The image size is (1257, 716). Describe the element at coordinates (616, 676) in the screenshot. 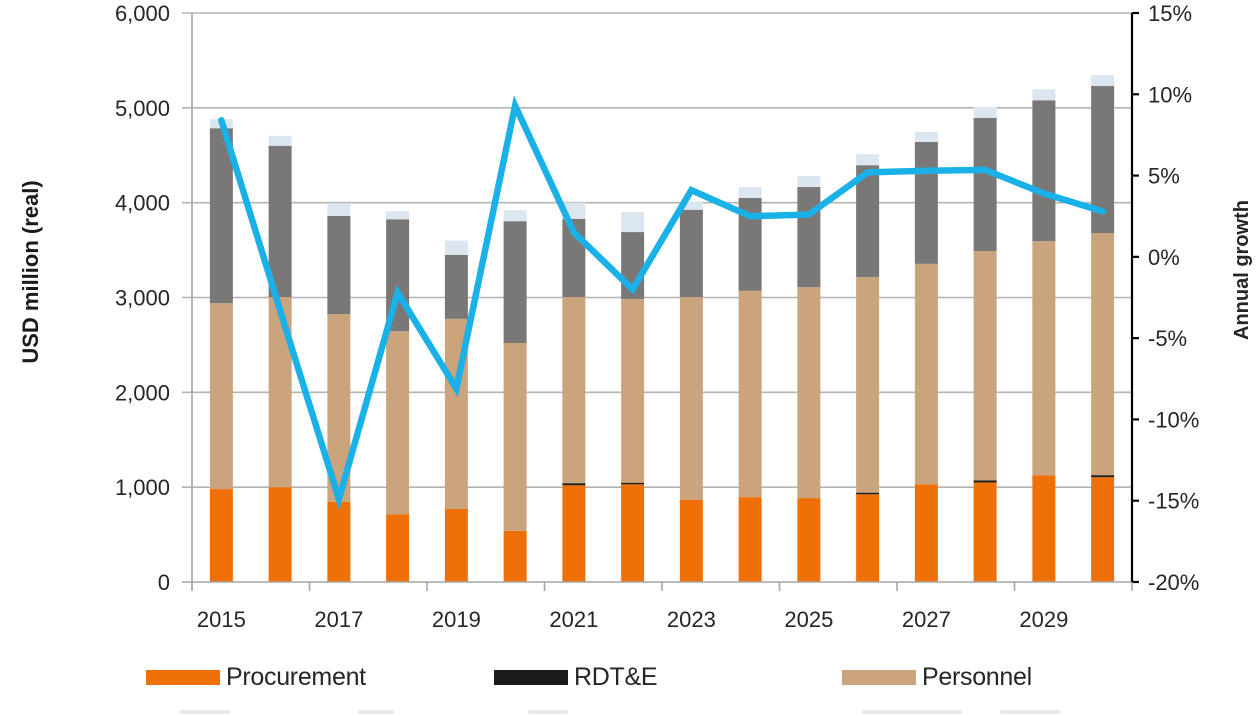

I see `legend-label-rdte: RDT&E` at that location.